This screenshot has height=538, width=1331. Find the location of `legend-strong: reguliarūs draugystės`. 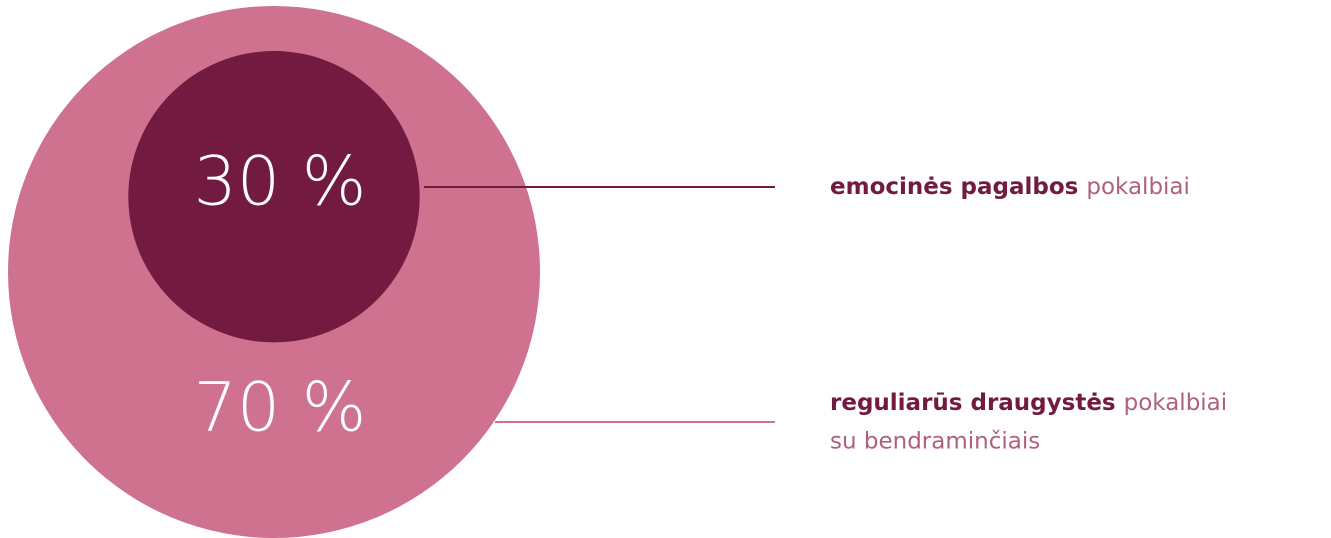

legend-strong: reguliarūs draugystės is located at coordinates (973, 403).